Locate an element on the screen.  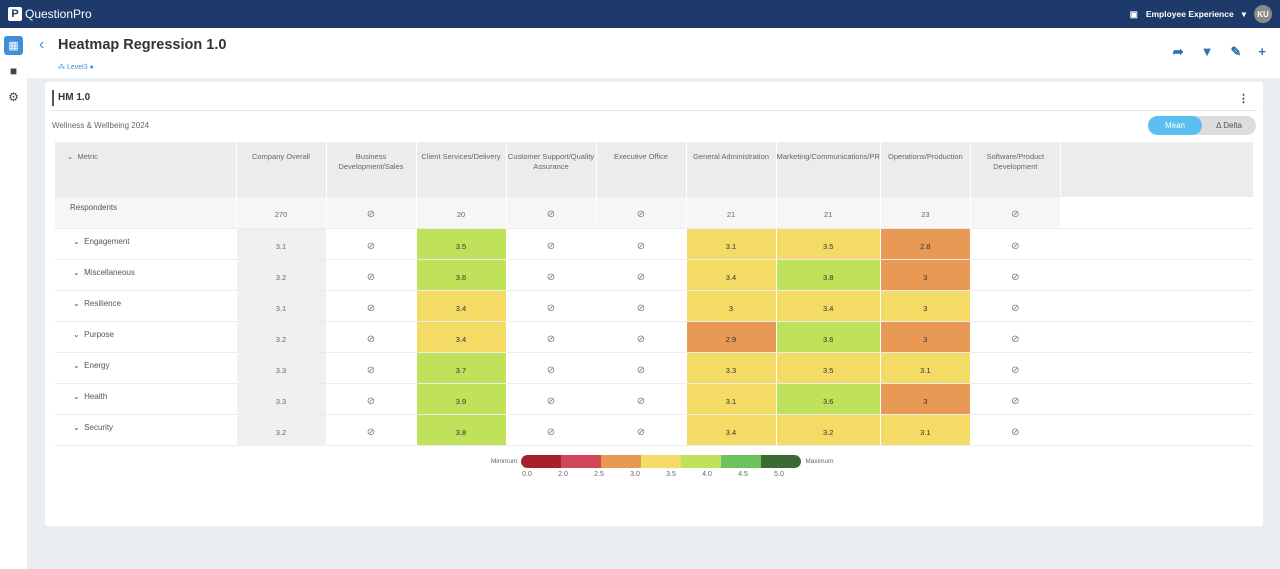
row-label: ⌄ Security is located at coordinates (146, 430).